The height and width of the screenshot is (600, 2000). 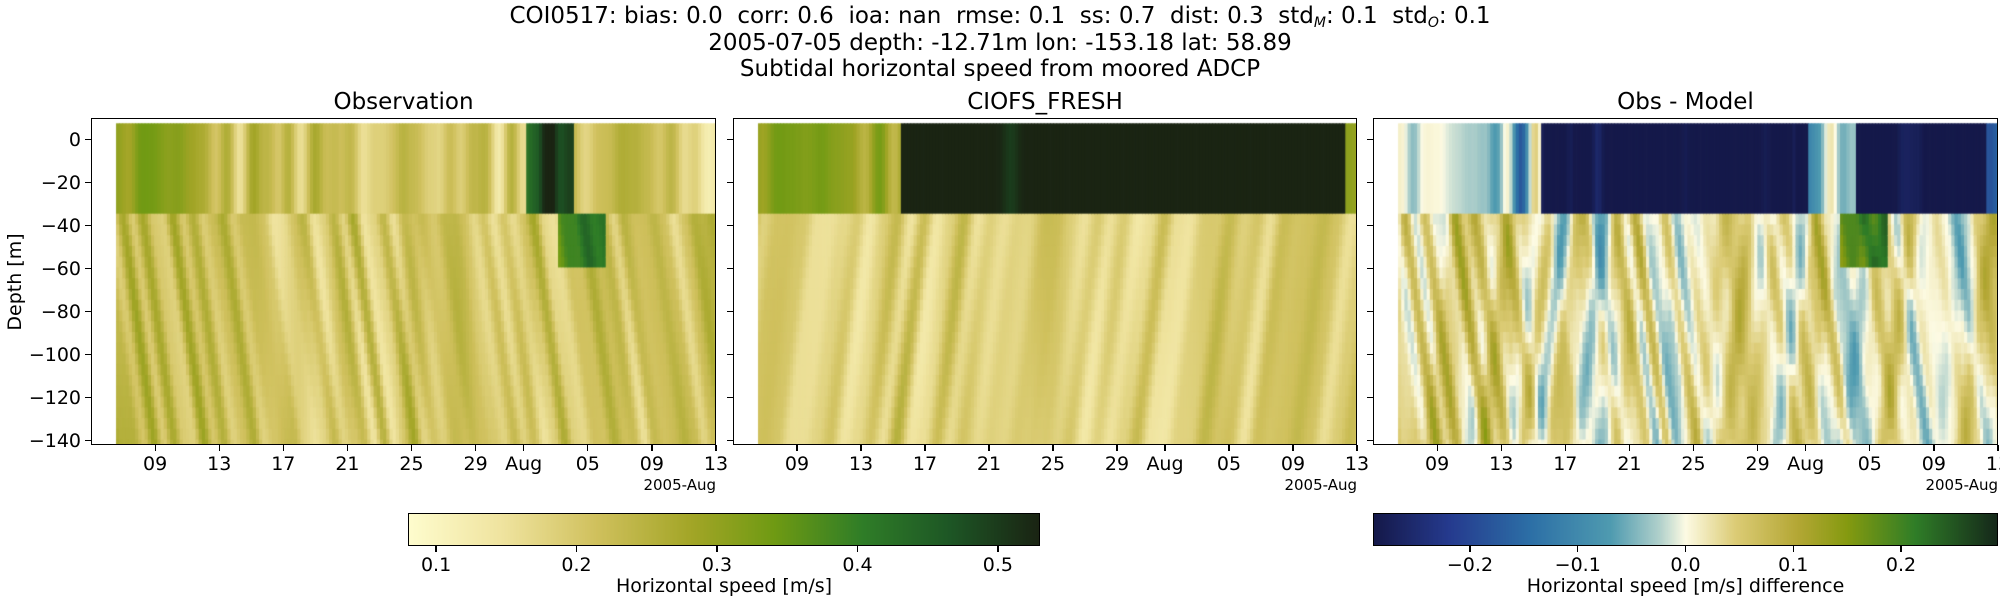 What do you see at coordinates (1470, 565) in the screenshot?
I see `colorbar-tick-label: −0.2` at bounding box center [1470, 565].